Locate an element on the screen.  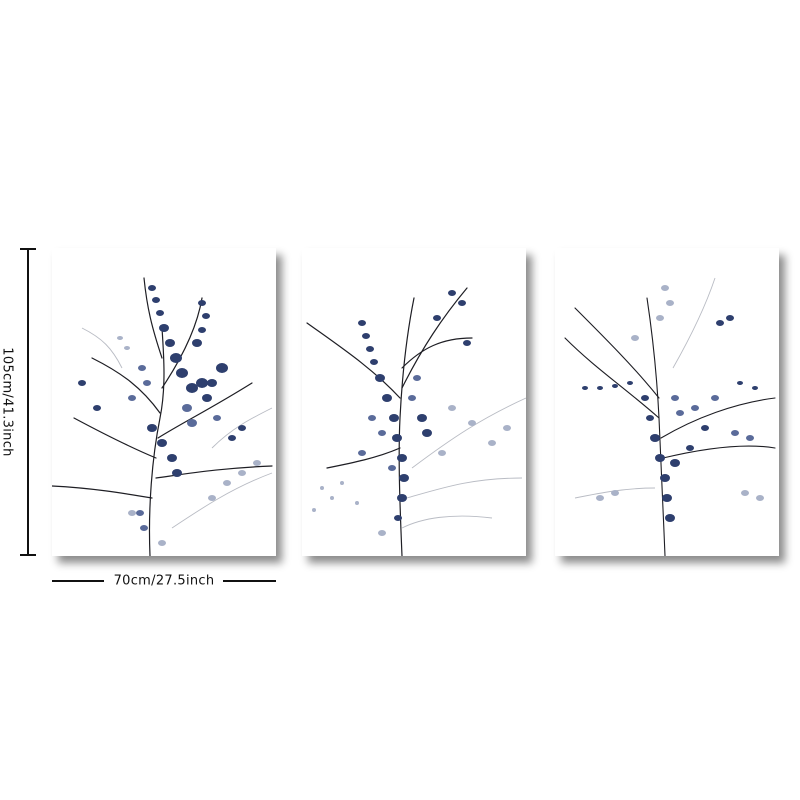
height-dimension-line is located at coordinates (28, 402).